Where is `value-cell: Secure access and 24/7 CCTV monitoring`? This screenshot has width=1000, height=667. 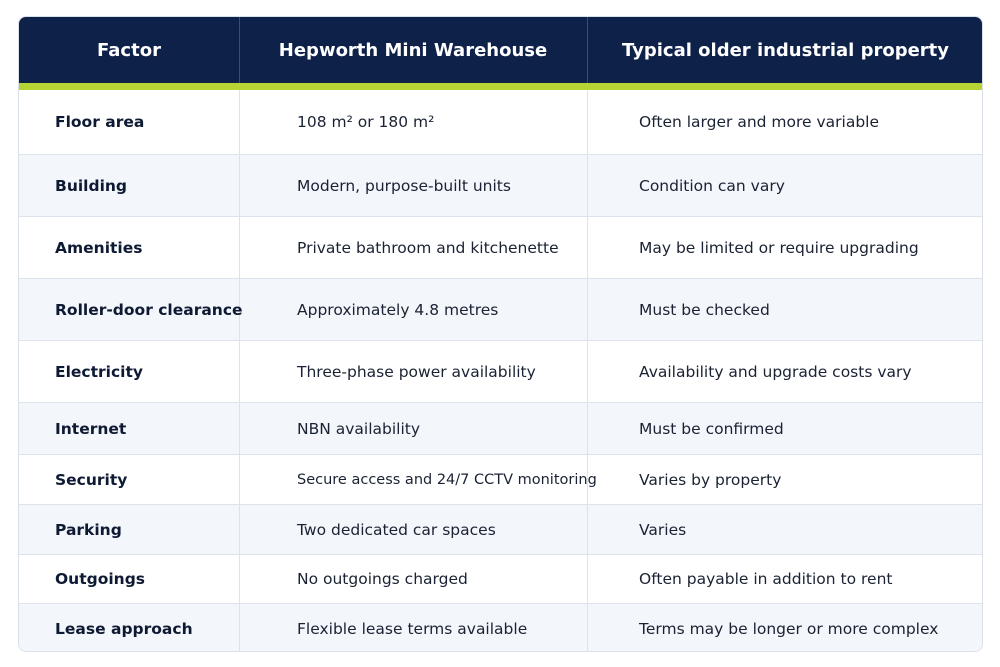 value-cell: Secure access and 24/7 CCTV monitoring is located at coordinates (447, 479).